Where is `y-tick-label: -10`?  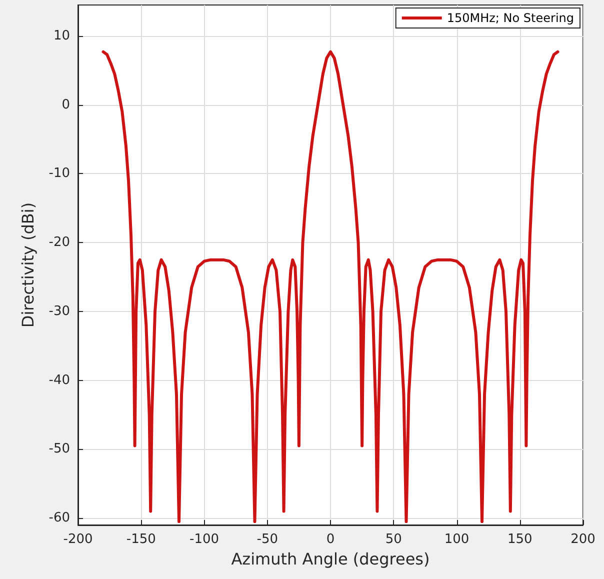 y-tick-label: -10 is located at coordinates (59, 174).